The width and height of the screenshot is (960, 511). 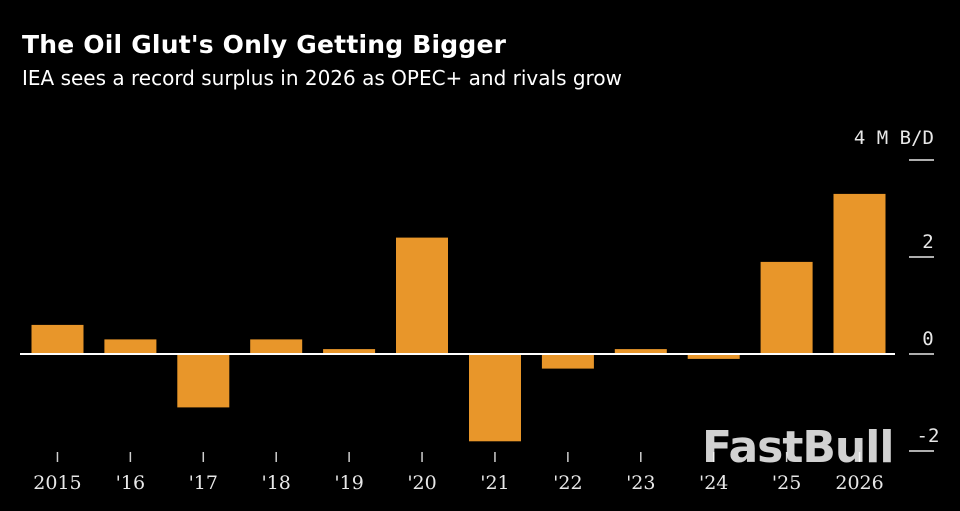 I want to click on x-tick-label: 2026, so click(x=859, y=483).